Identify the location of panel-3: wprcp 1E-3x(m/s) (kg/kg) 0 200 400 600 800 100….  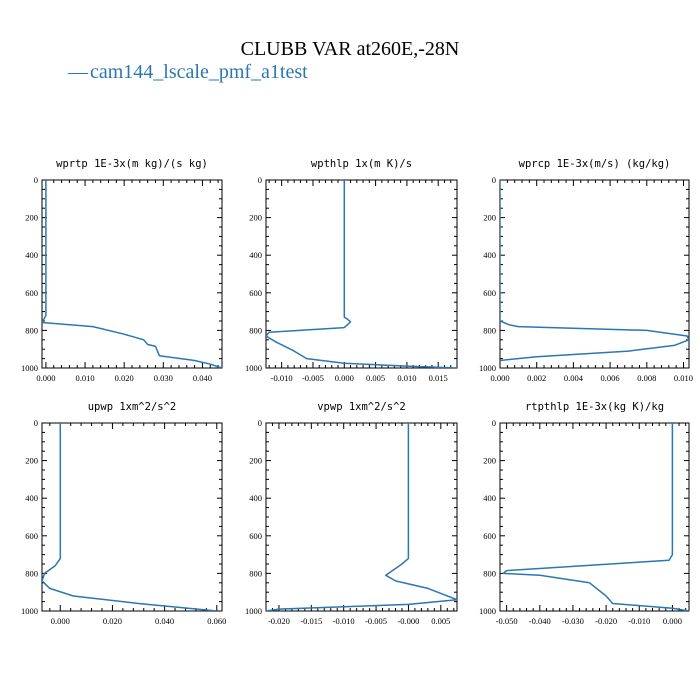
(586, 270).